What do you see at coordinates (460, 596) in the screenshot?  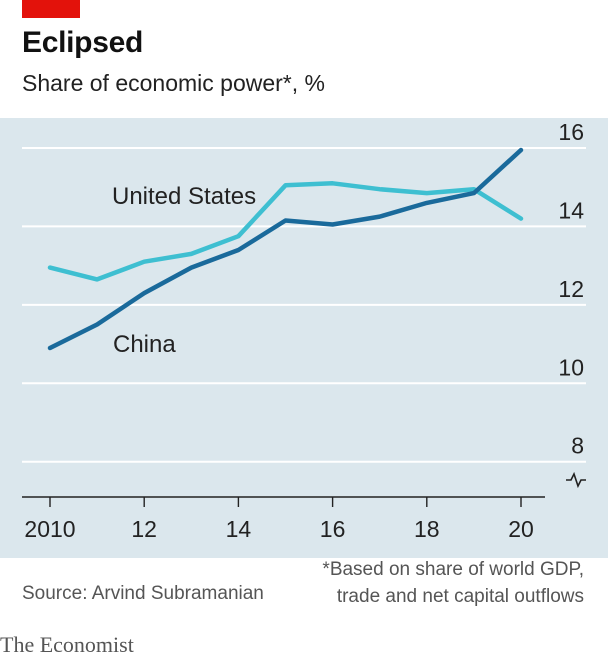 I see `footnote-line-2: trade and net capital outflows` at bounding box center [460, 596].